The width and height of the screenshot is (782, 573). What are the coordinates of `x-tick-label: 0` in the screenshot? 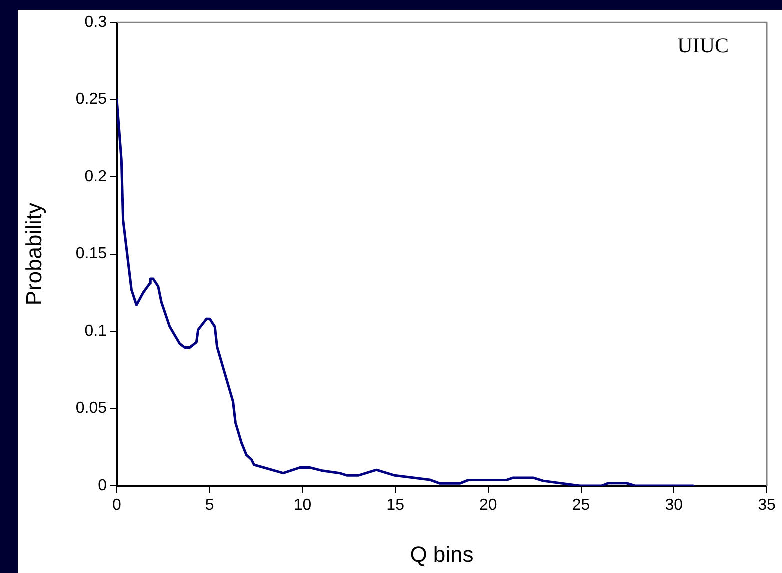 It's located at (117, 505).